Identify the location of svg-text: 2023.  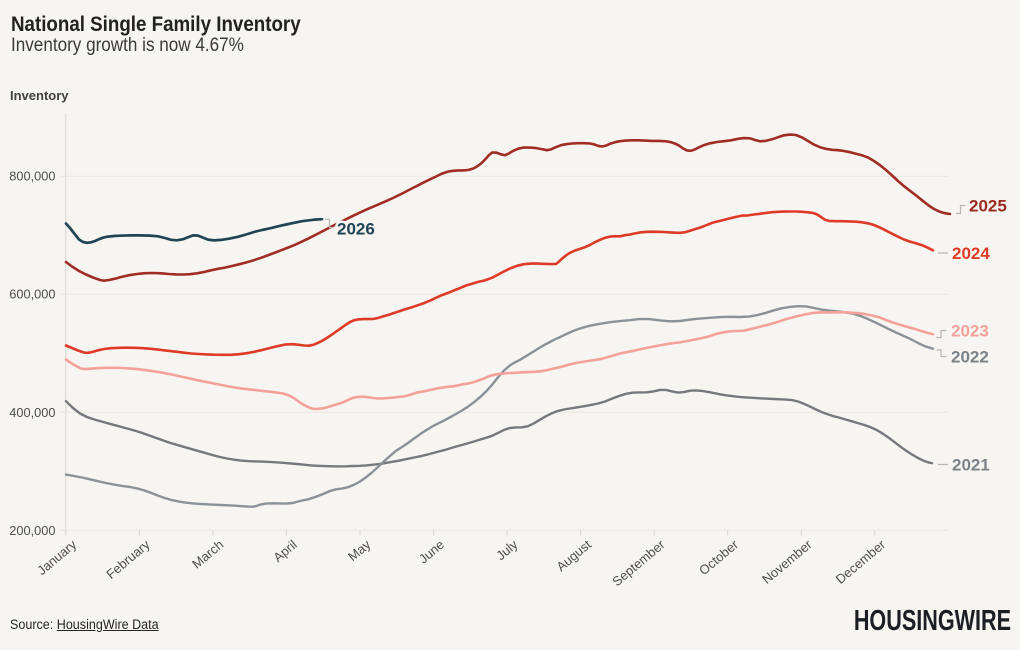
(970, 331).